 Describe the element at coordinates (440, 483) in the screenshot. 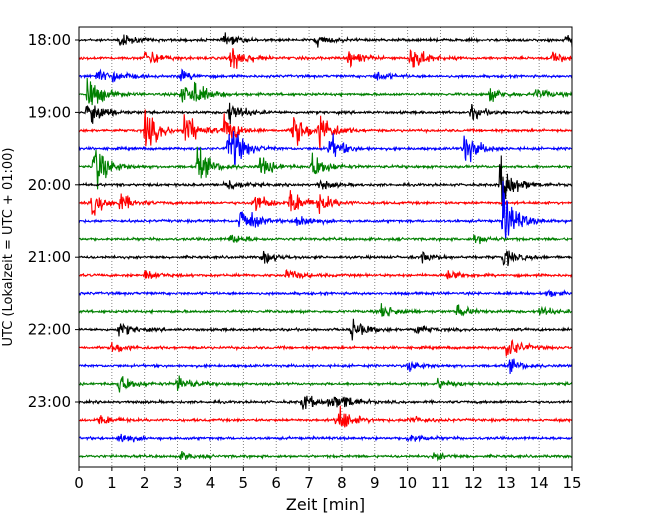

I see `x-tick-label: 11` at that location.